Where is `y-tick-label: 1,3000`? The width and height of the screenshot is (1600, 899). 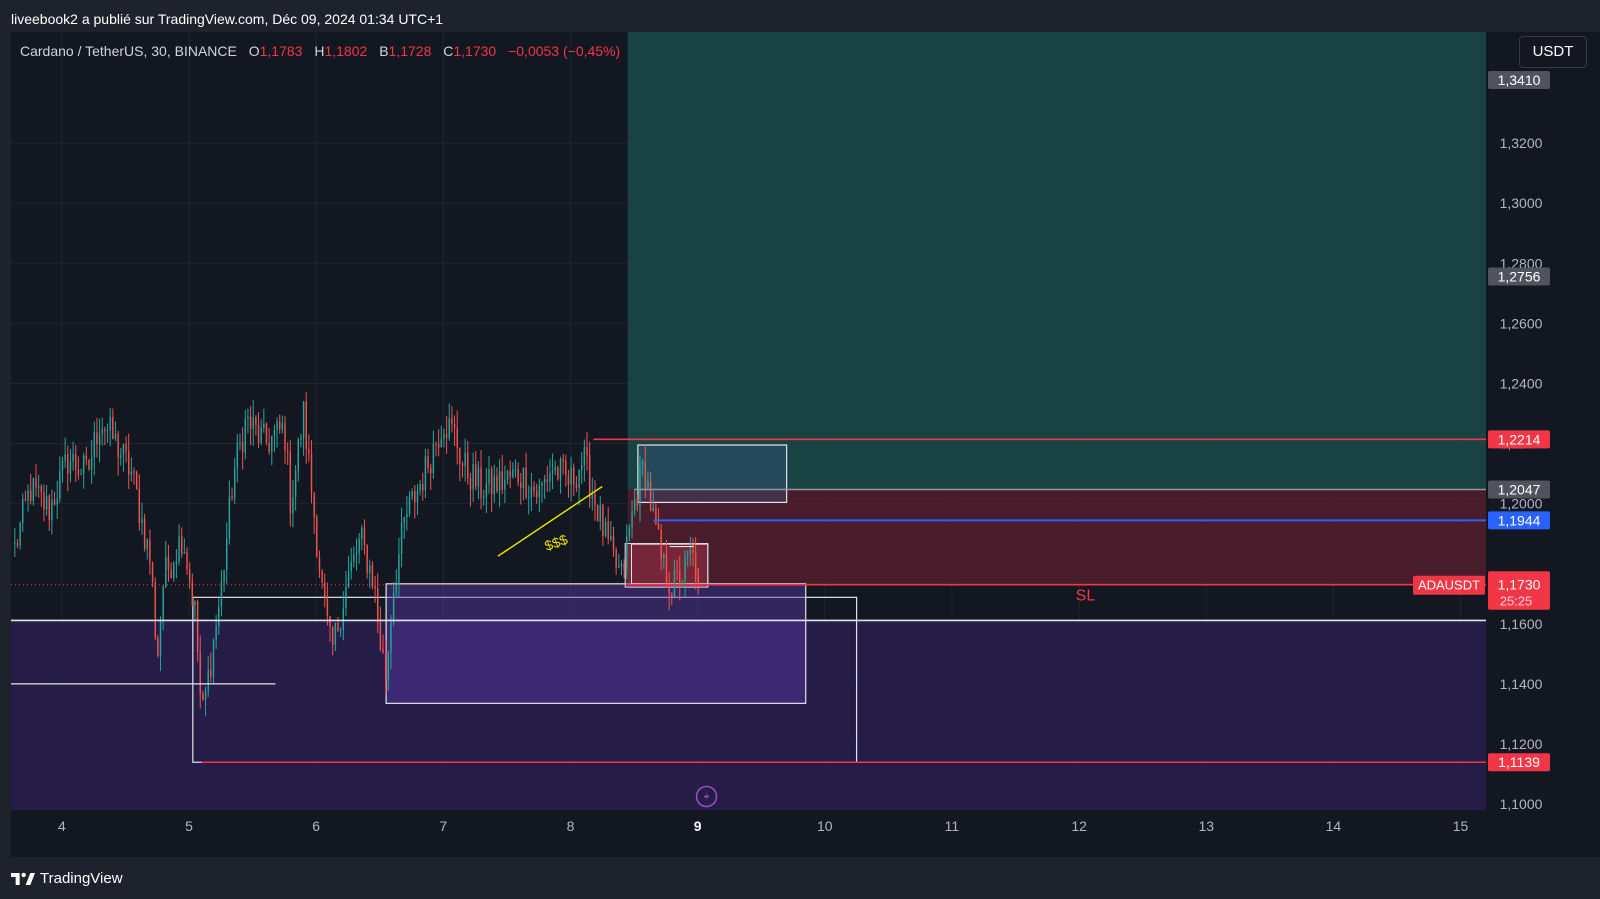
y-tick-label: 1,3000 is located at coordinates (1521, 203).